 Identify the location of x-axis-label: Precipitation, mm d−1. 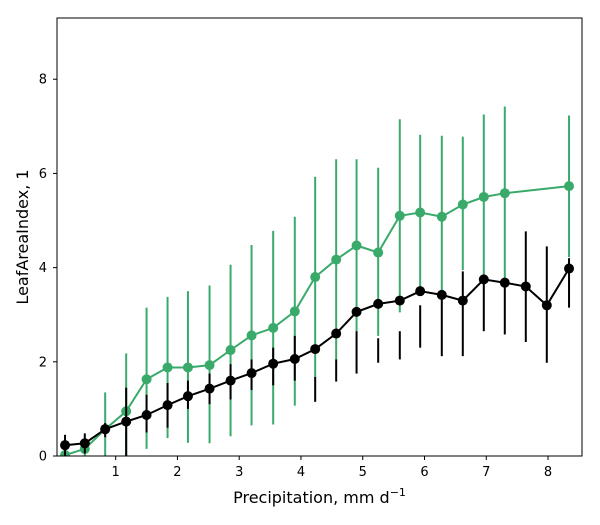
(319, 496).